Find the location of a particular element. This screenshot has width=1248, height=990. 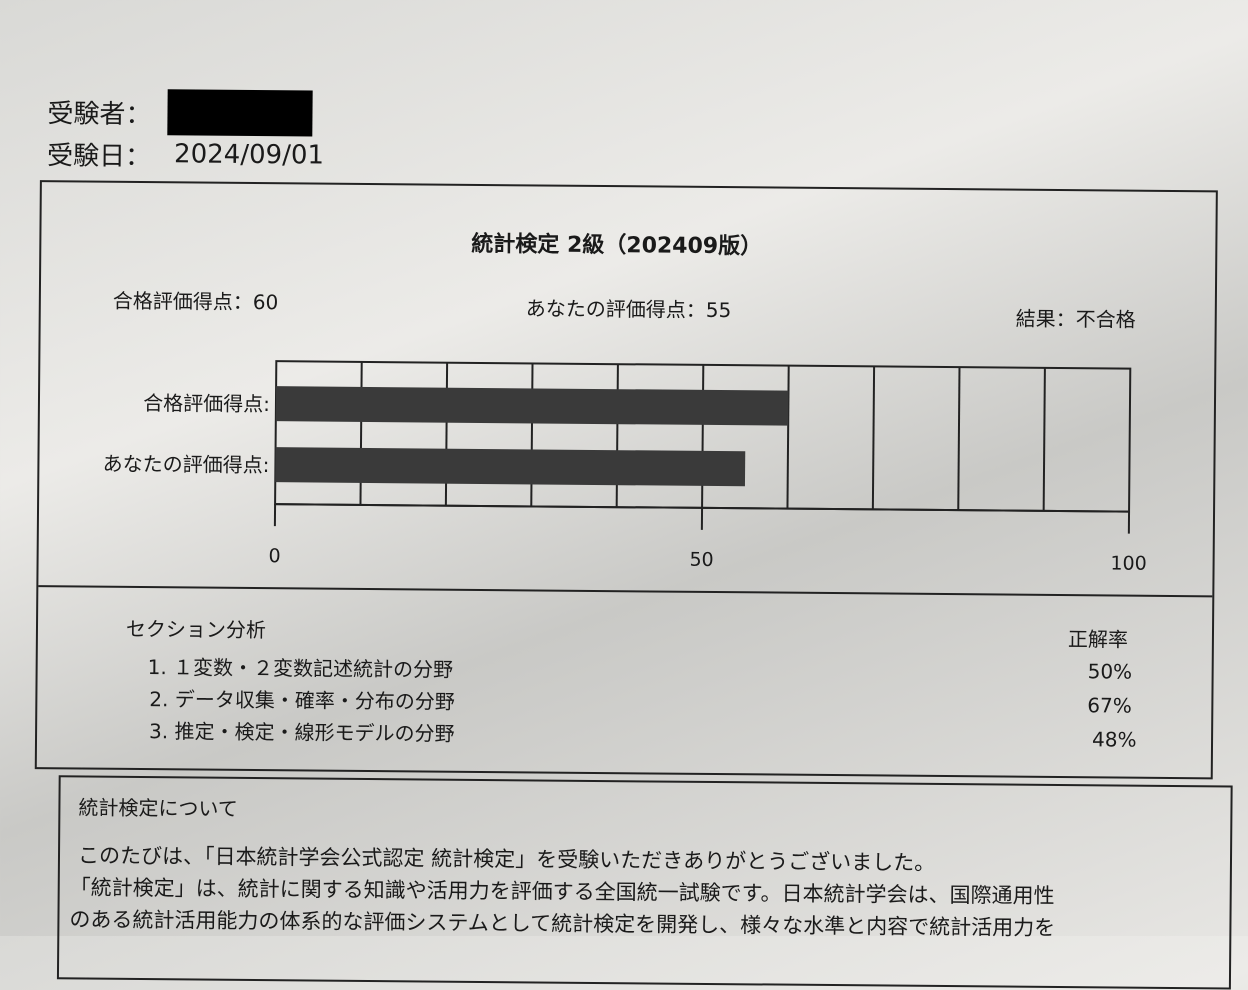

section-rate-3: 48% is located at coordinates (1114, 739).